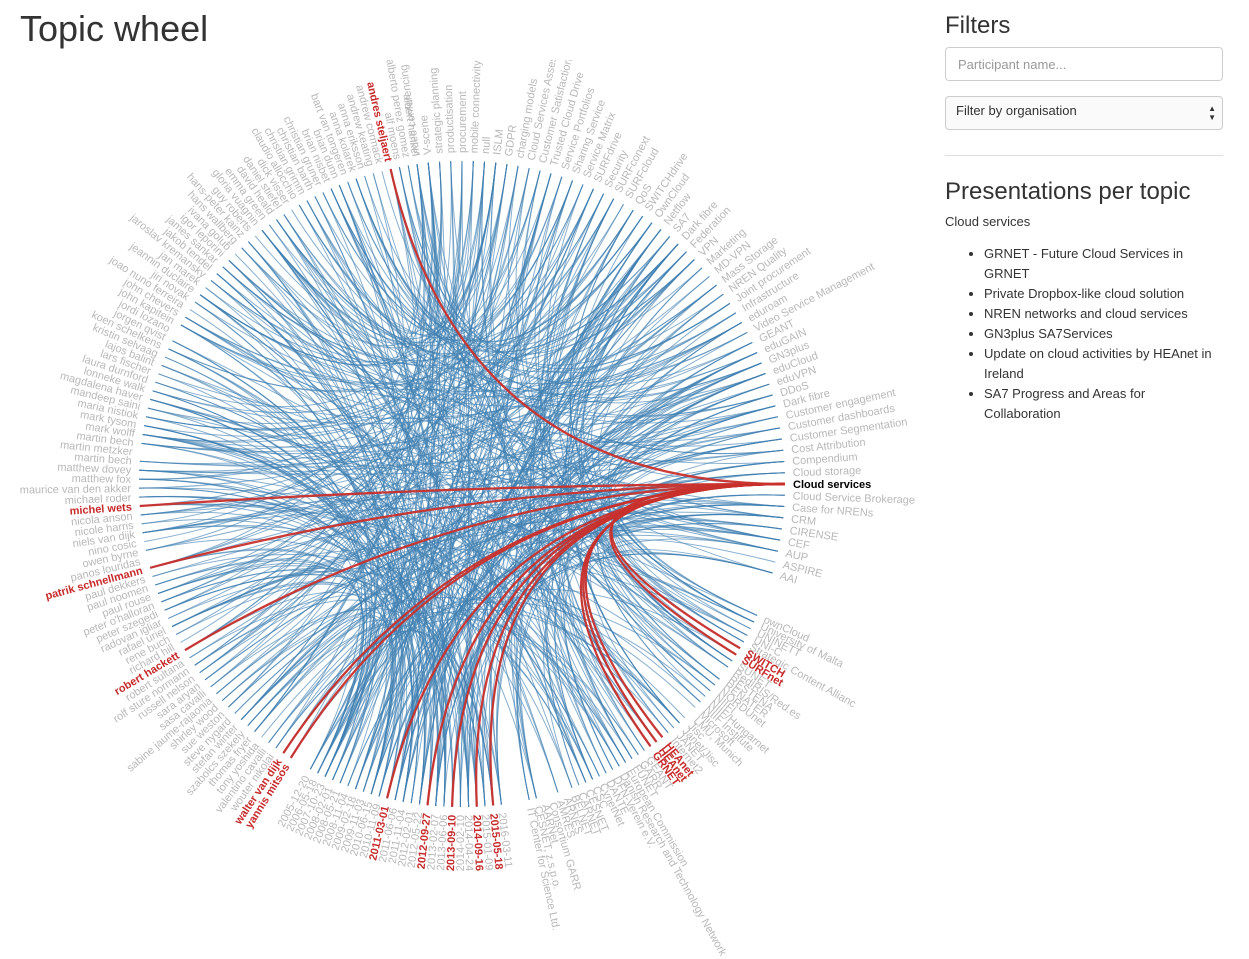 The image size is (1249, 959). What do you see at coordinates (827, 472) in the screenshot?
I see `topic-label: Cloud storage` at bounding box center [827, 472].